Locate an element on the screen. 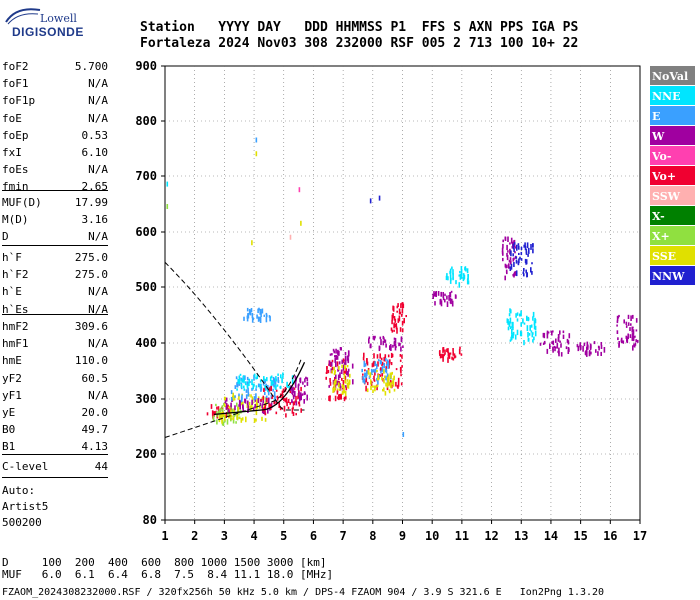 The width and height of the screenshot is (700, 600). param-value: 4.13 is located at coordinates (95, 447).